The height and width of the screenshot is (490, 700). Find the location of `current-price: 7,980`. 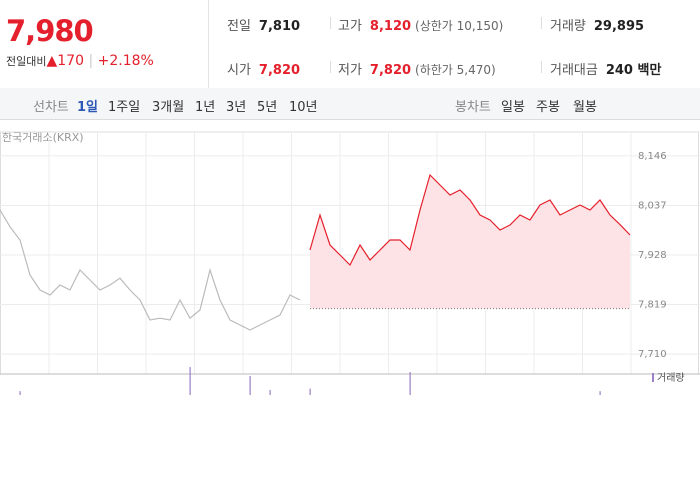

current-price: 7,980 is located at coordinates (50, 31).